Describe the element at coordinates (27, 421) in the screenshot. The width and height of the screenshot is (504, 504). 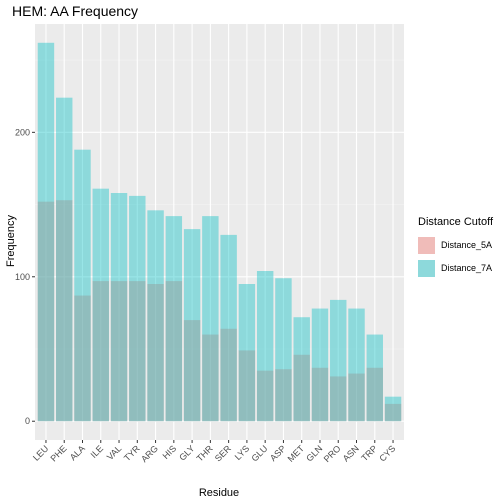
I see `y-tick-label: 0` at that location.